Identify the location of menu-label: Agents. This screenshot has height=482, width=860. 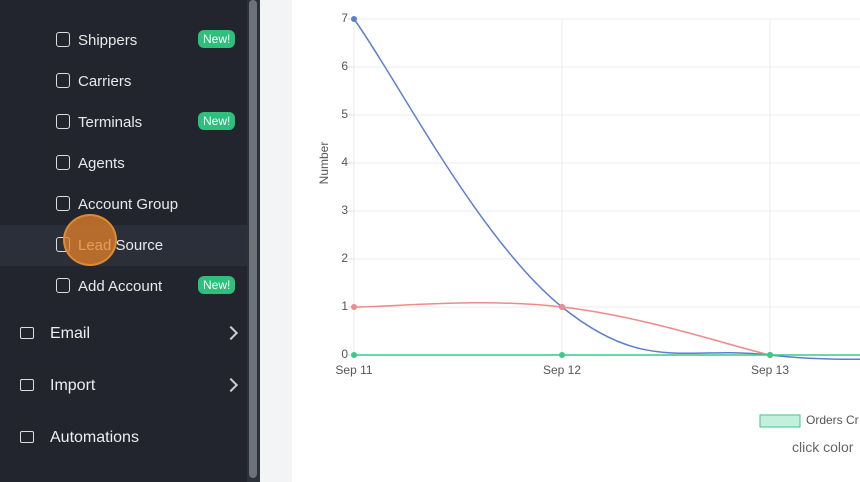
(101, 163).